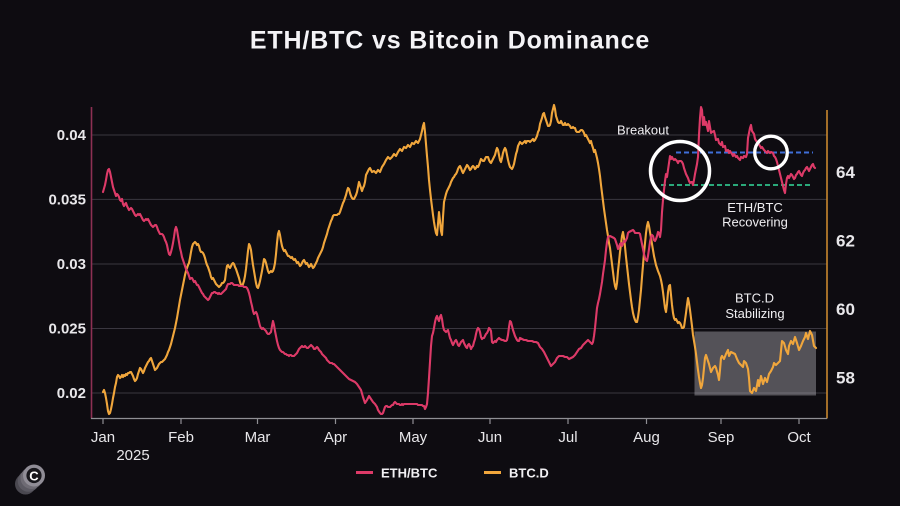 The image size is (900, 506). What do you see at coordinates (567, 437) in the screenshot?
I see `svg-text: Jul` at bounding box center [567, 437].